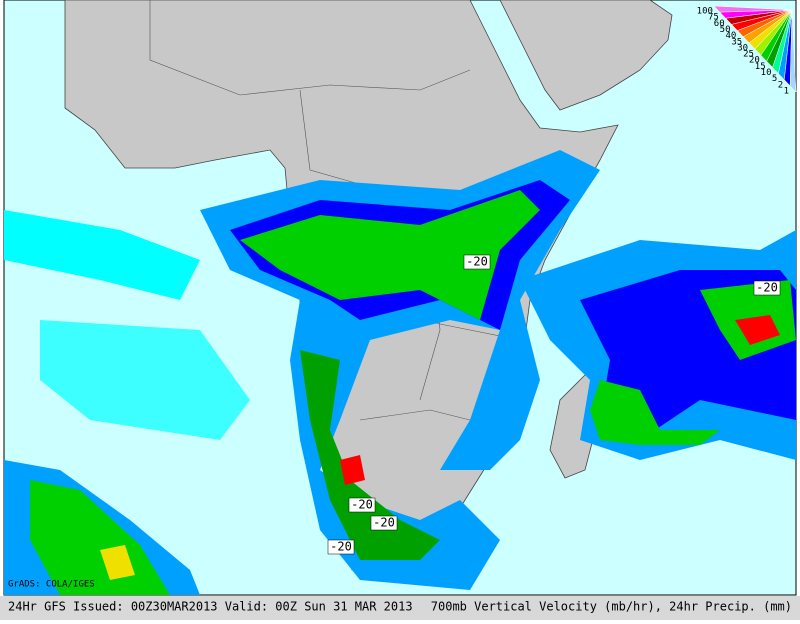  What do you see at coordinates (731, 36) in the screenshot?
I see `legend-label: 40` at bounding box center [731, 36].